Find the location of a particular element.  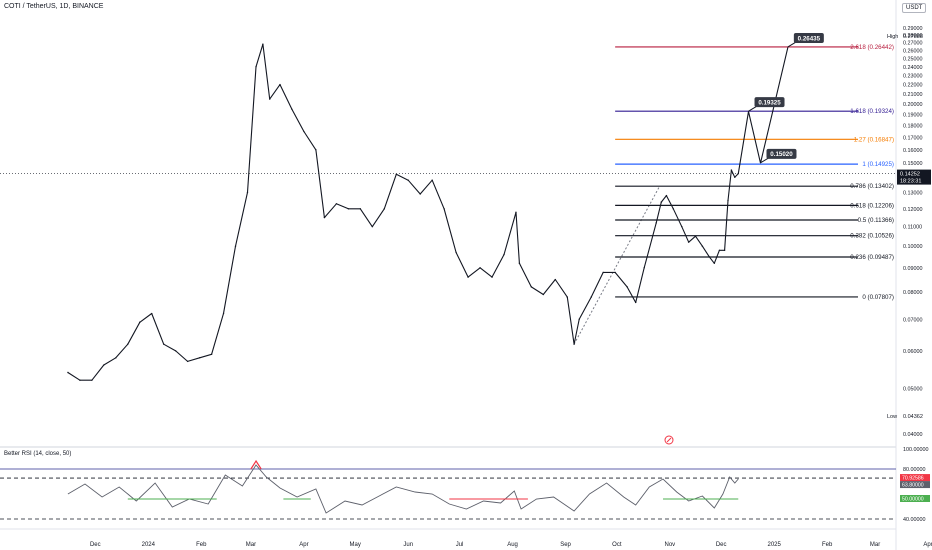

price-tick-label: 0.04000 is located at coordinates (913, 435).